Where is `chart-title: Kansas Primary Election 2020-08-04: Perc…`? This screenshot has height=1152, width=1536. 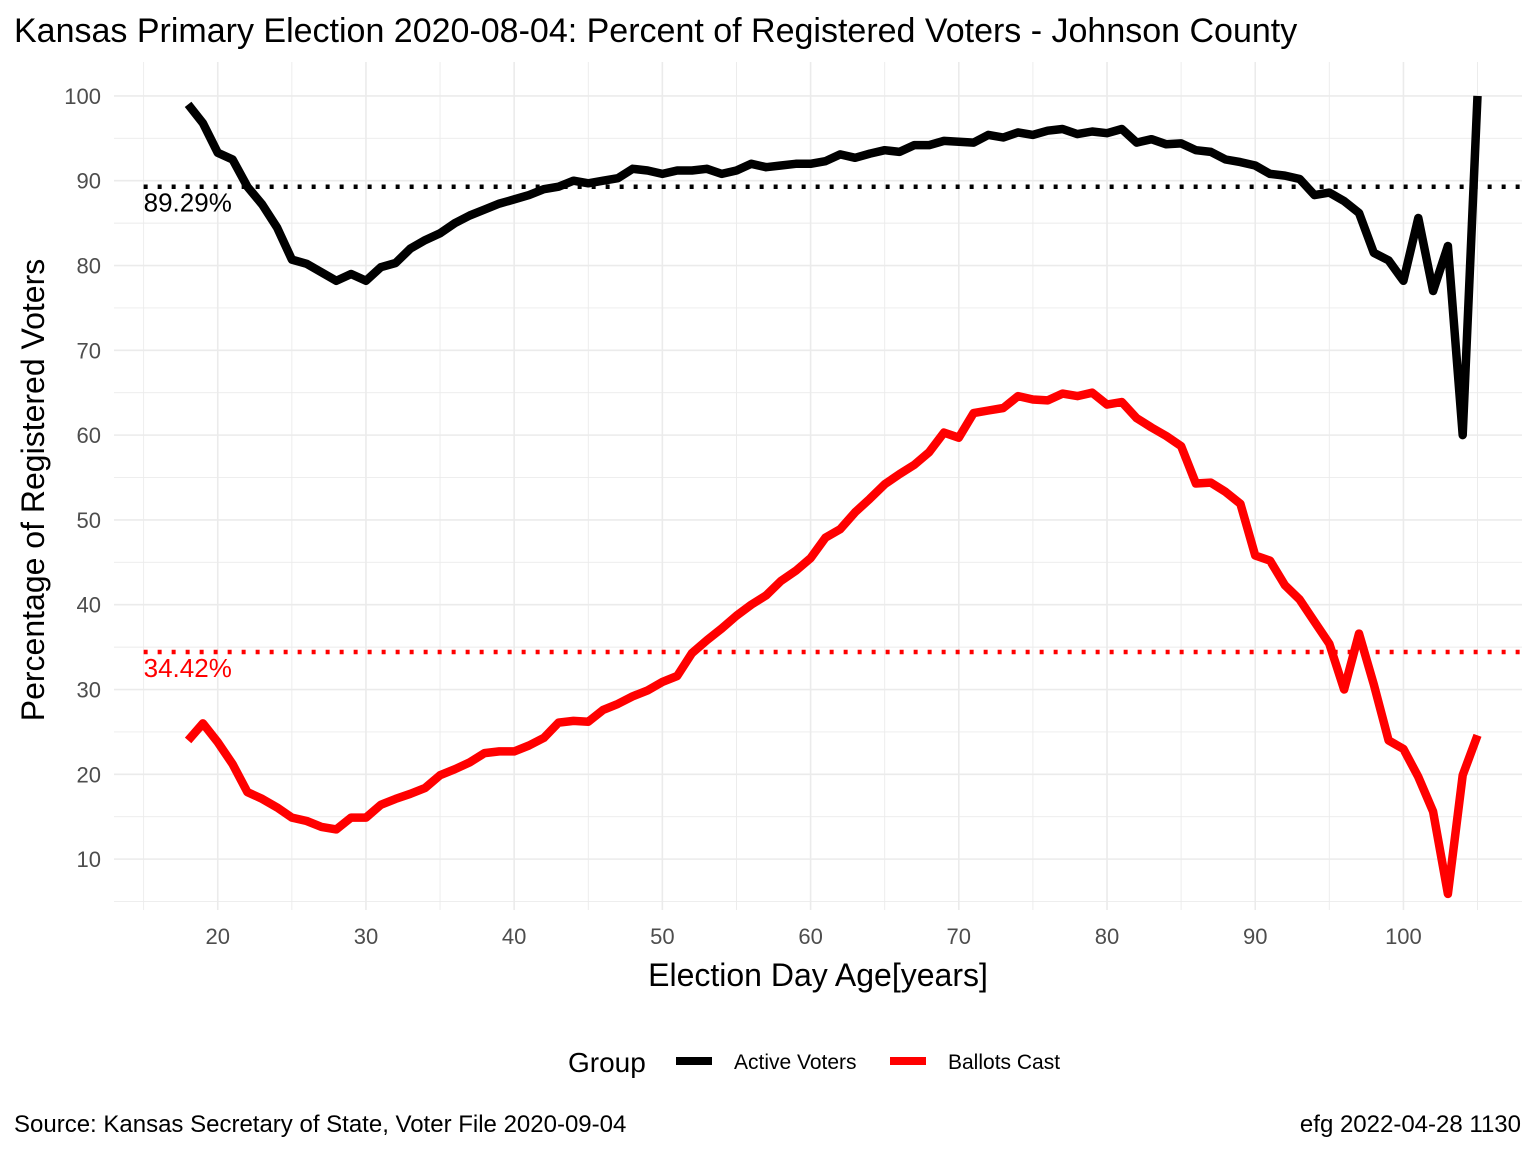
chart-title: Kansas Primary Election 2020-08-04: Perc… is located at coordinates (655, 31).